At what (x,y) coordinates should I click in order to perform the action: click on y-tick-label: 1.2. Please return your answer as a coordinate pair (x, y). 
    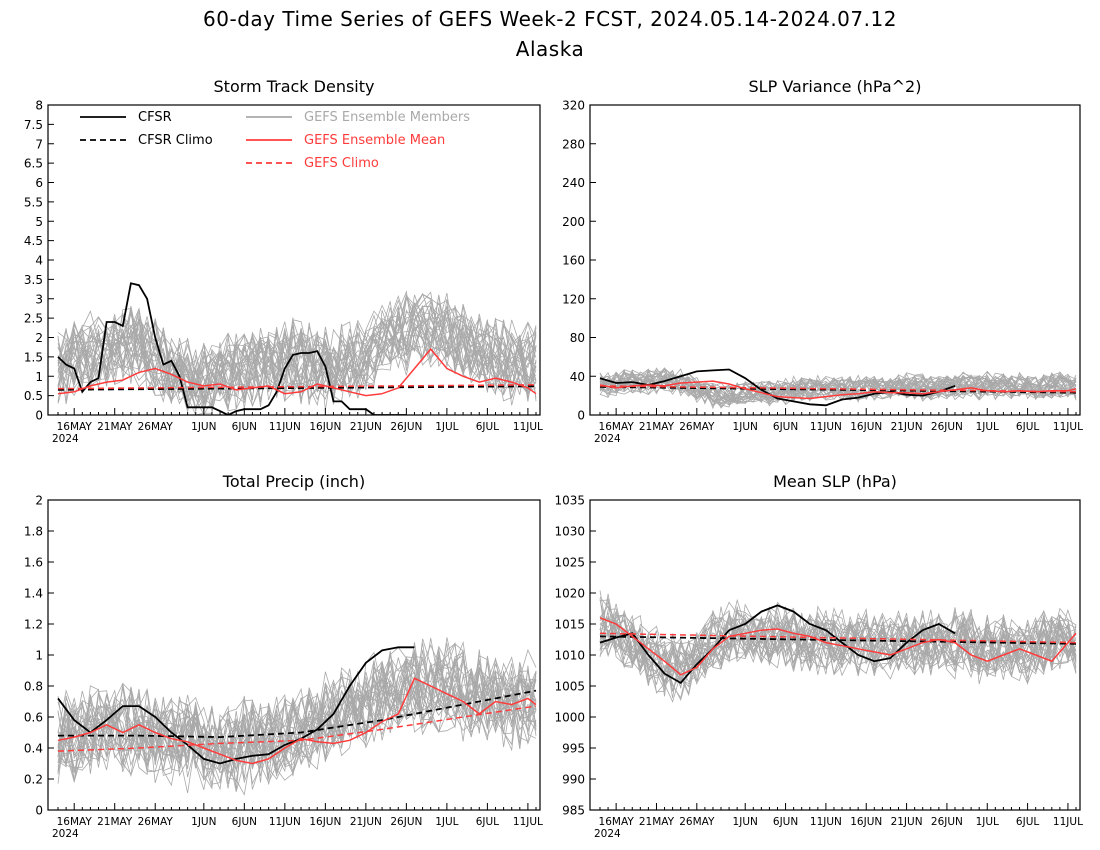
    Looking at the image, I should click on (33, 625).